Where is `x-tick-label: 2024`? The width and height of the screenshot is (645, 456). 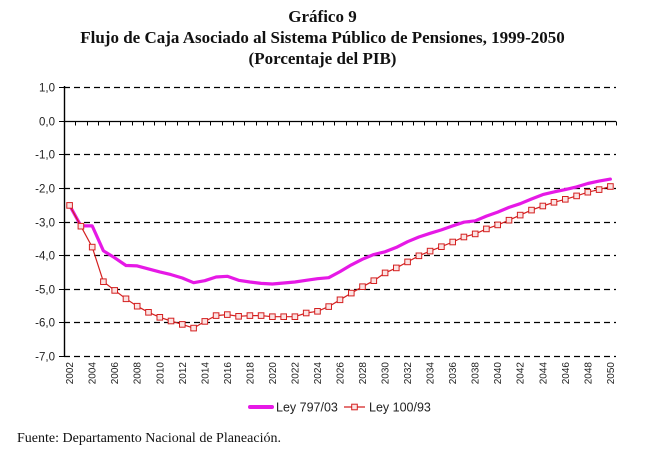
x-tick-label: 2024 is located at coordinates (318, 373).